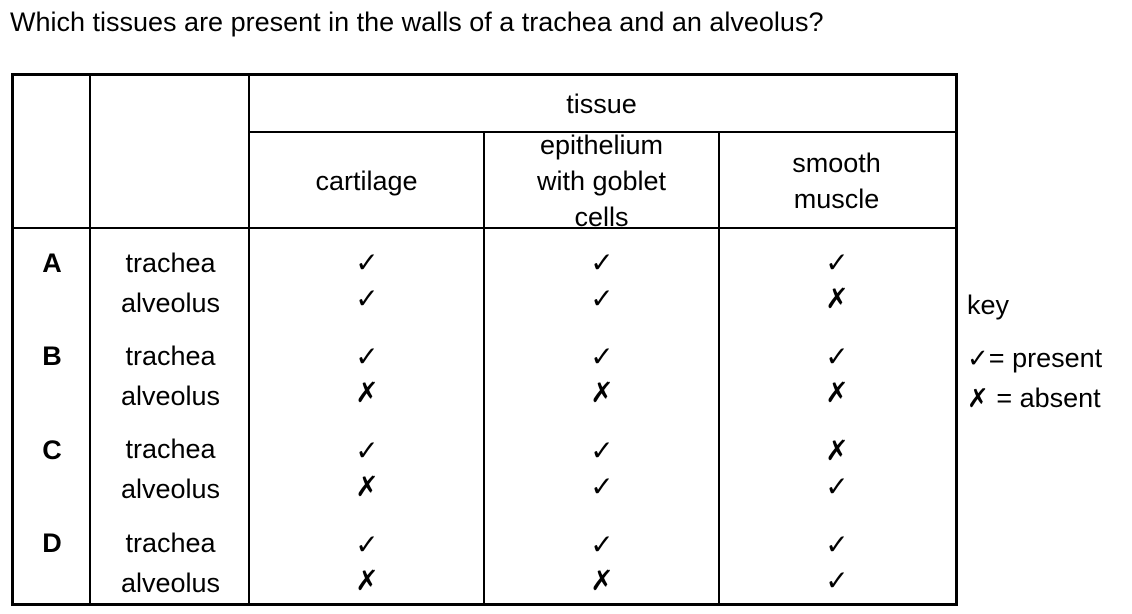 This screenshot has height=614, width=1132. Describe the element at coordinates (601, 180) in the screenshot. I see `column-header-epithelium: epithelium with goblet cells` at that location.